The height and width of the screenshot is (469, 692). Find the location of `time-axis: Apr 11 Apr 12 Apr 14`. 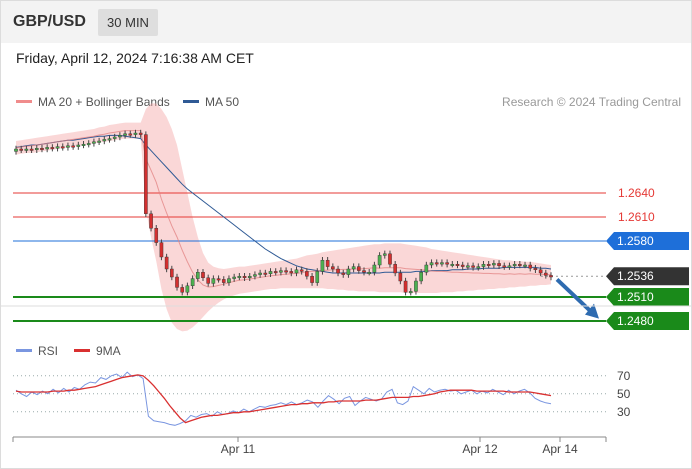

time-axis: Apr 11 Apr 12 Apr 14 is located at coordinates (309, 446).